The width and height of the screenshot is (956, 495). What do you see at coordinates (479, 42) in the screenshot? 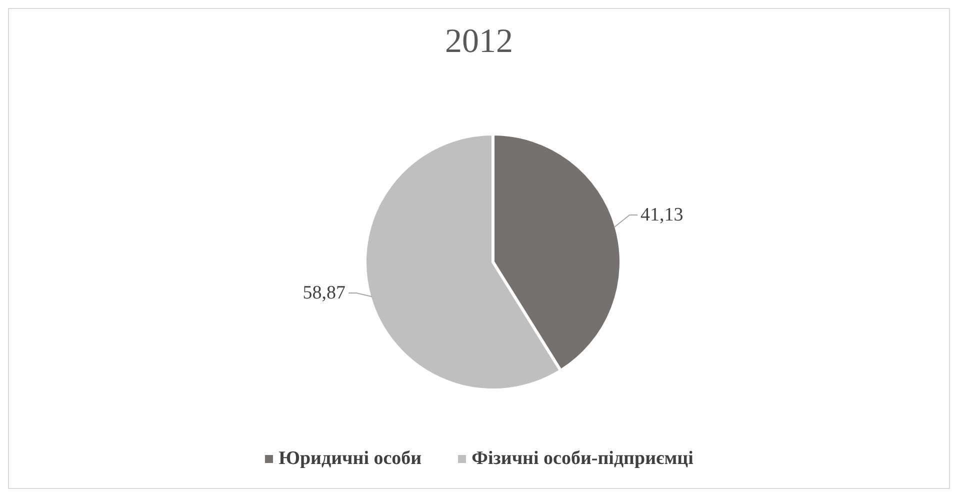
I see `chart-title: 2012` at bounding box center [479, 42].